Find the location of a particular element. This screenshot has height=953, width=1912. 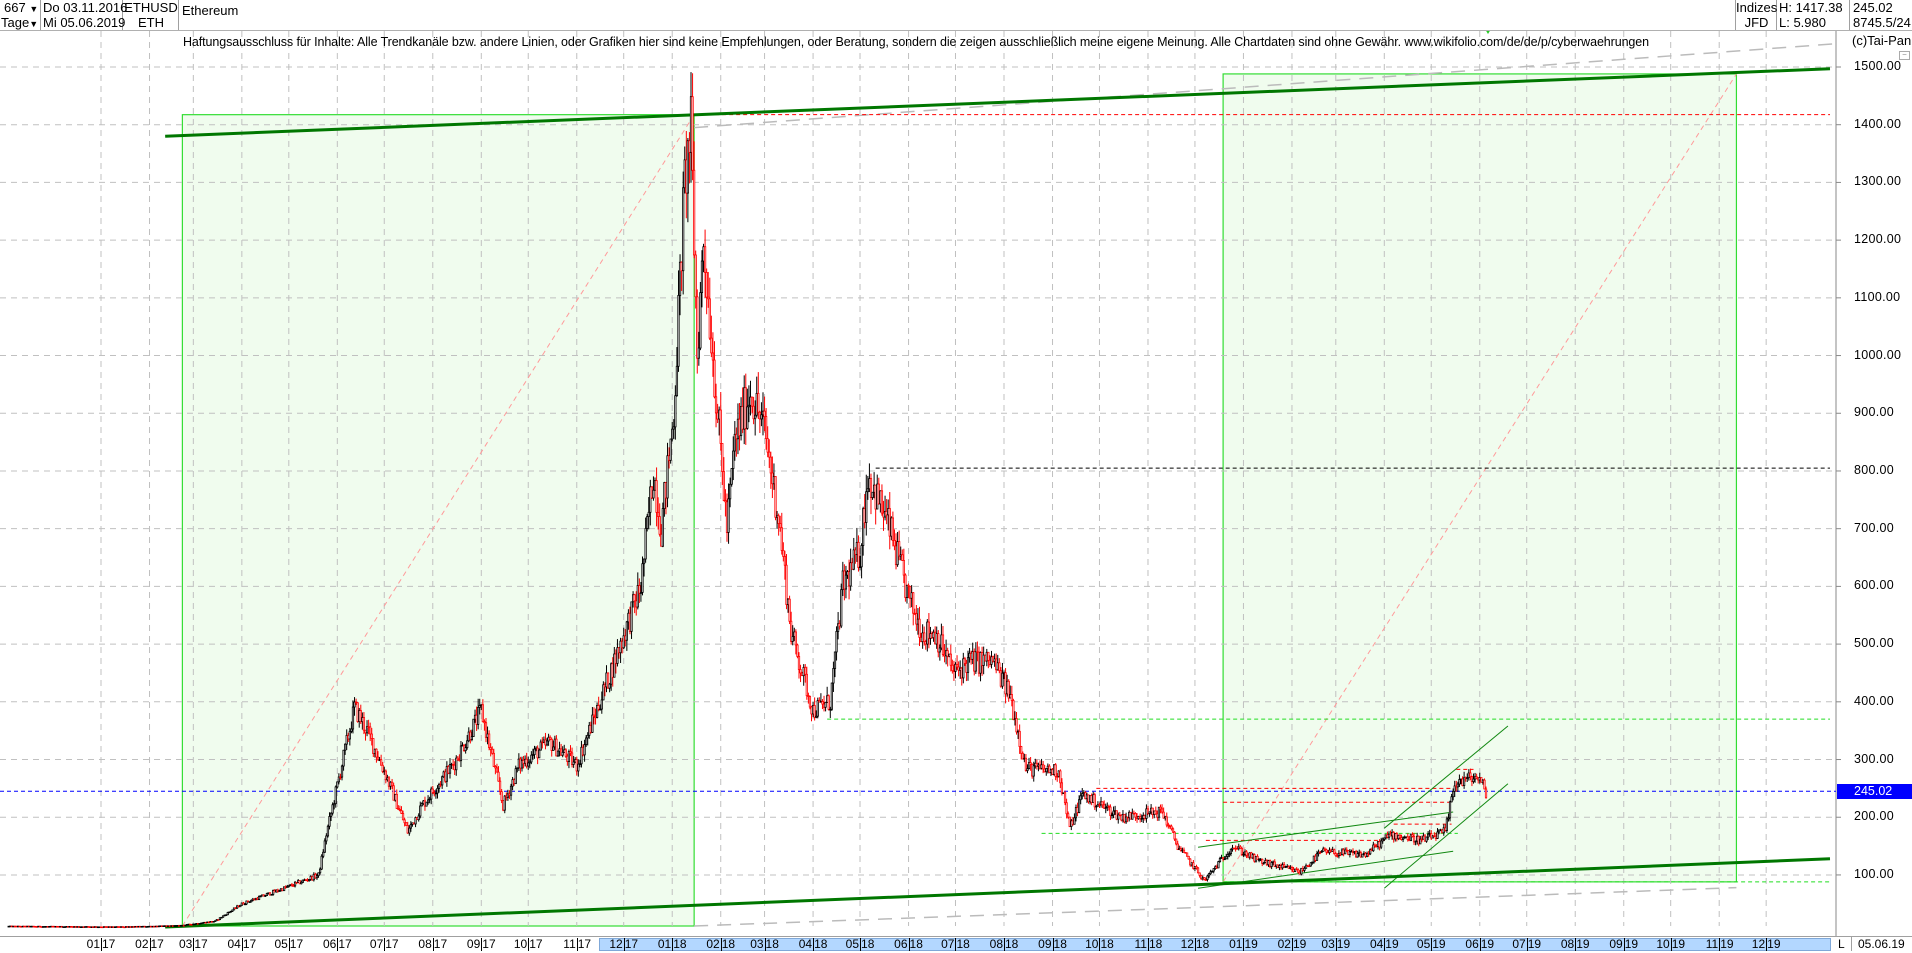

month-tick-label: 12 is located at coordinates (1758, 944).